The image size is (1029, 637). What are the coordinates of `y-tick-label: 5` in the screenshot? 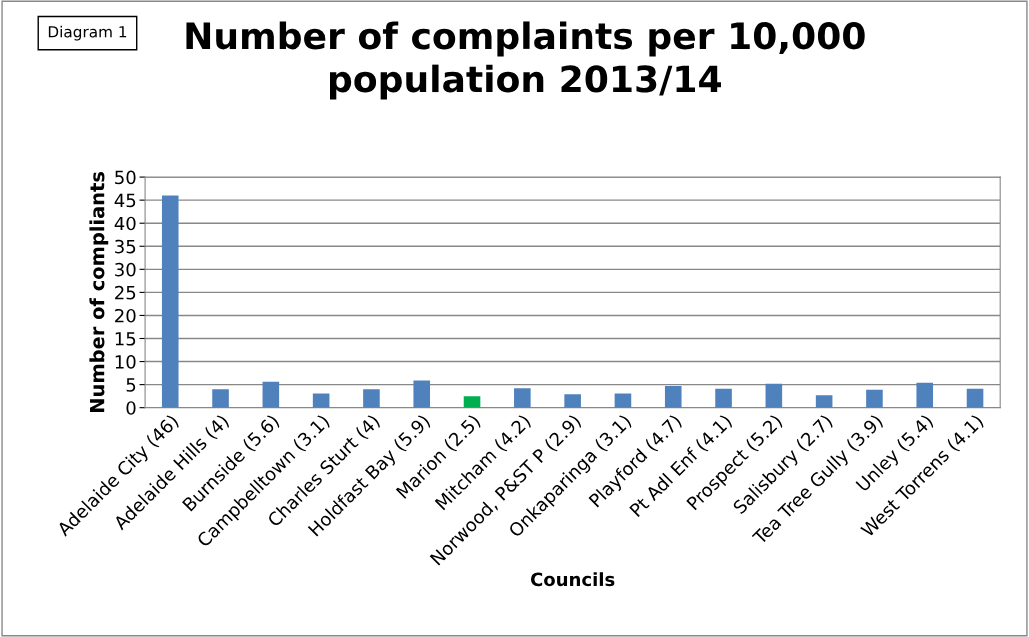 It's located at (131, 385).